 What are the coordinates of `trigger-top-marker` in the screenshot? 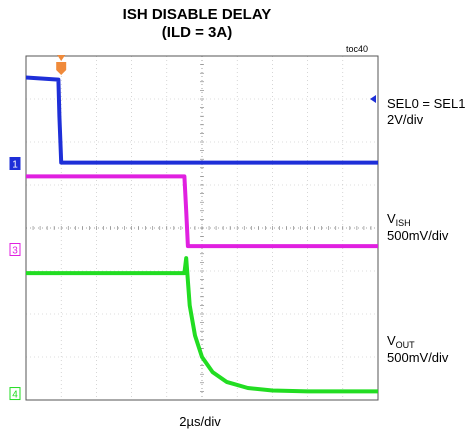 It's located at (61, 58).